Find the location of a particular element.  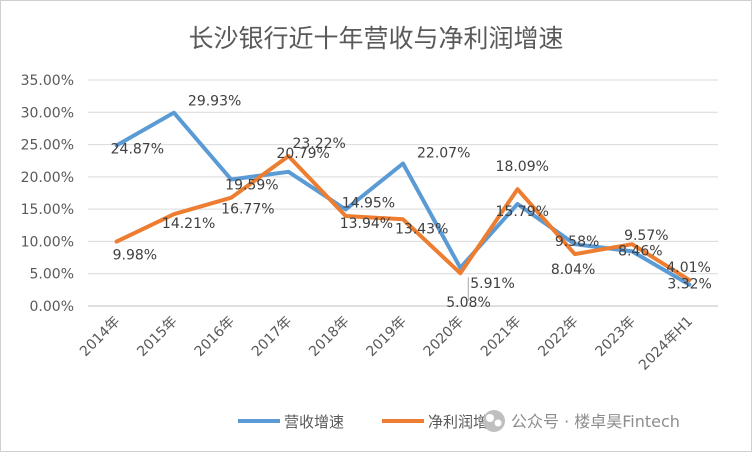

revenue-data-label: 3.32% is located at coordinates (689, 285).